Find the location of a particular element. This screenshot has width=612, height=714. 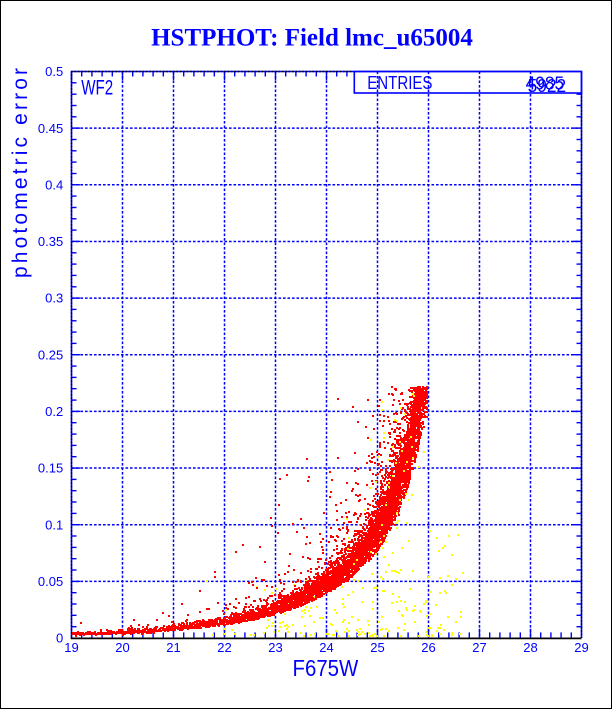

svg-text: photometric error is located at coordinates (20, 173).